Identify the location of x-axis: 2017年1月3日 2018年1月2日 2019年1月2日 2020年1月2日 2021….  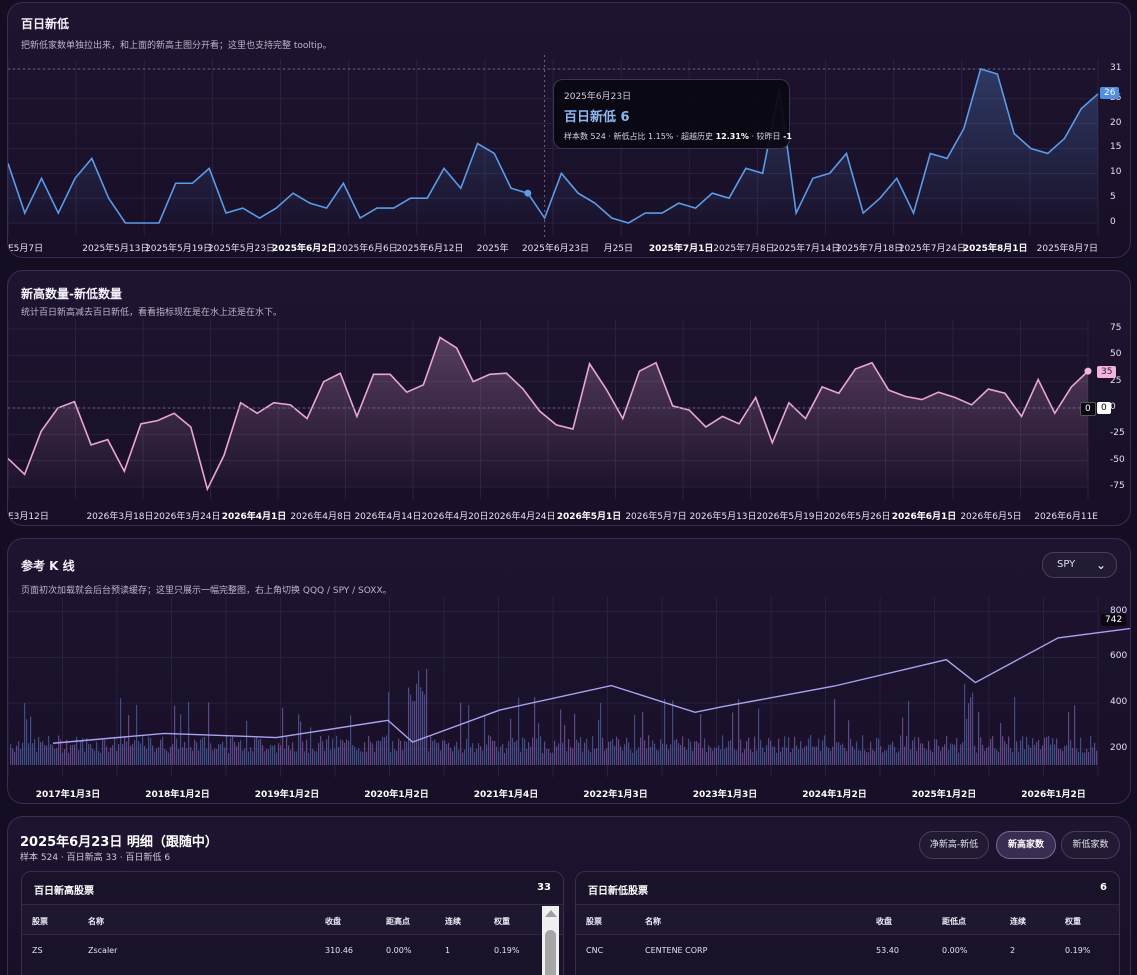
(553, 794).